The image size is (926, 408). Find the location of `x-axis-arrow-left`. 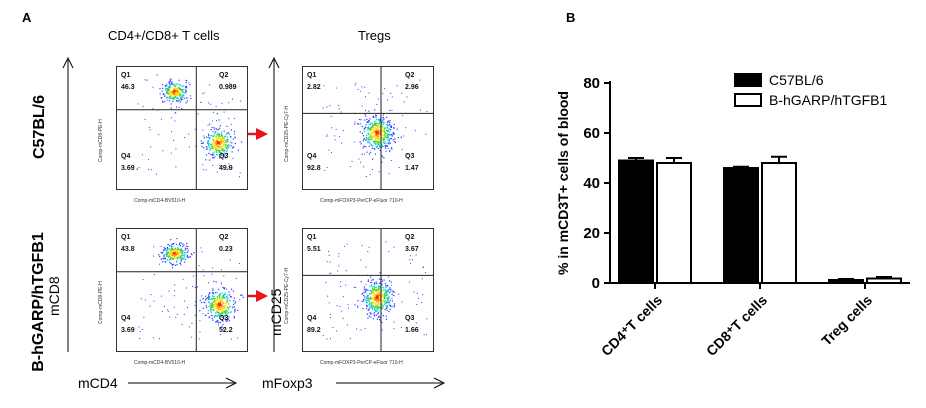

x-axis-arrow-left is located at coordinates (183, 383).